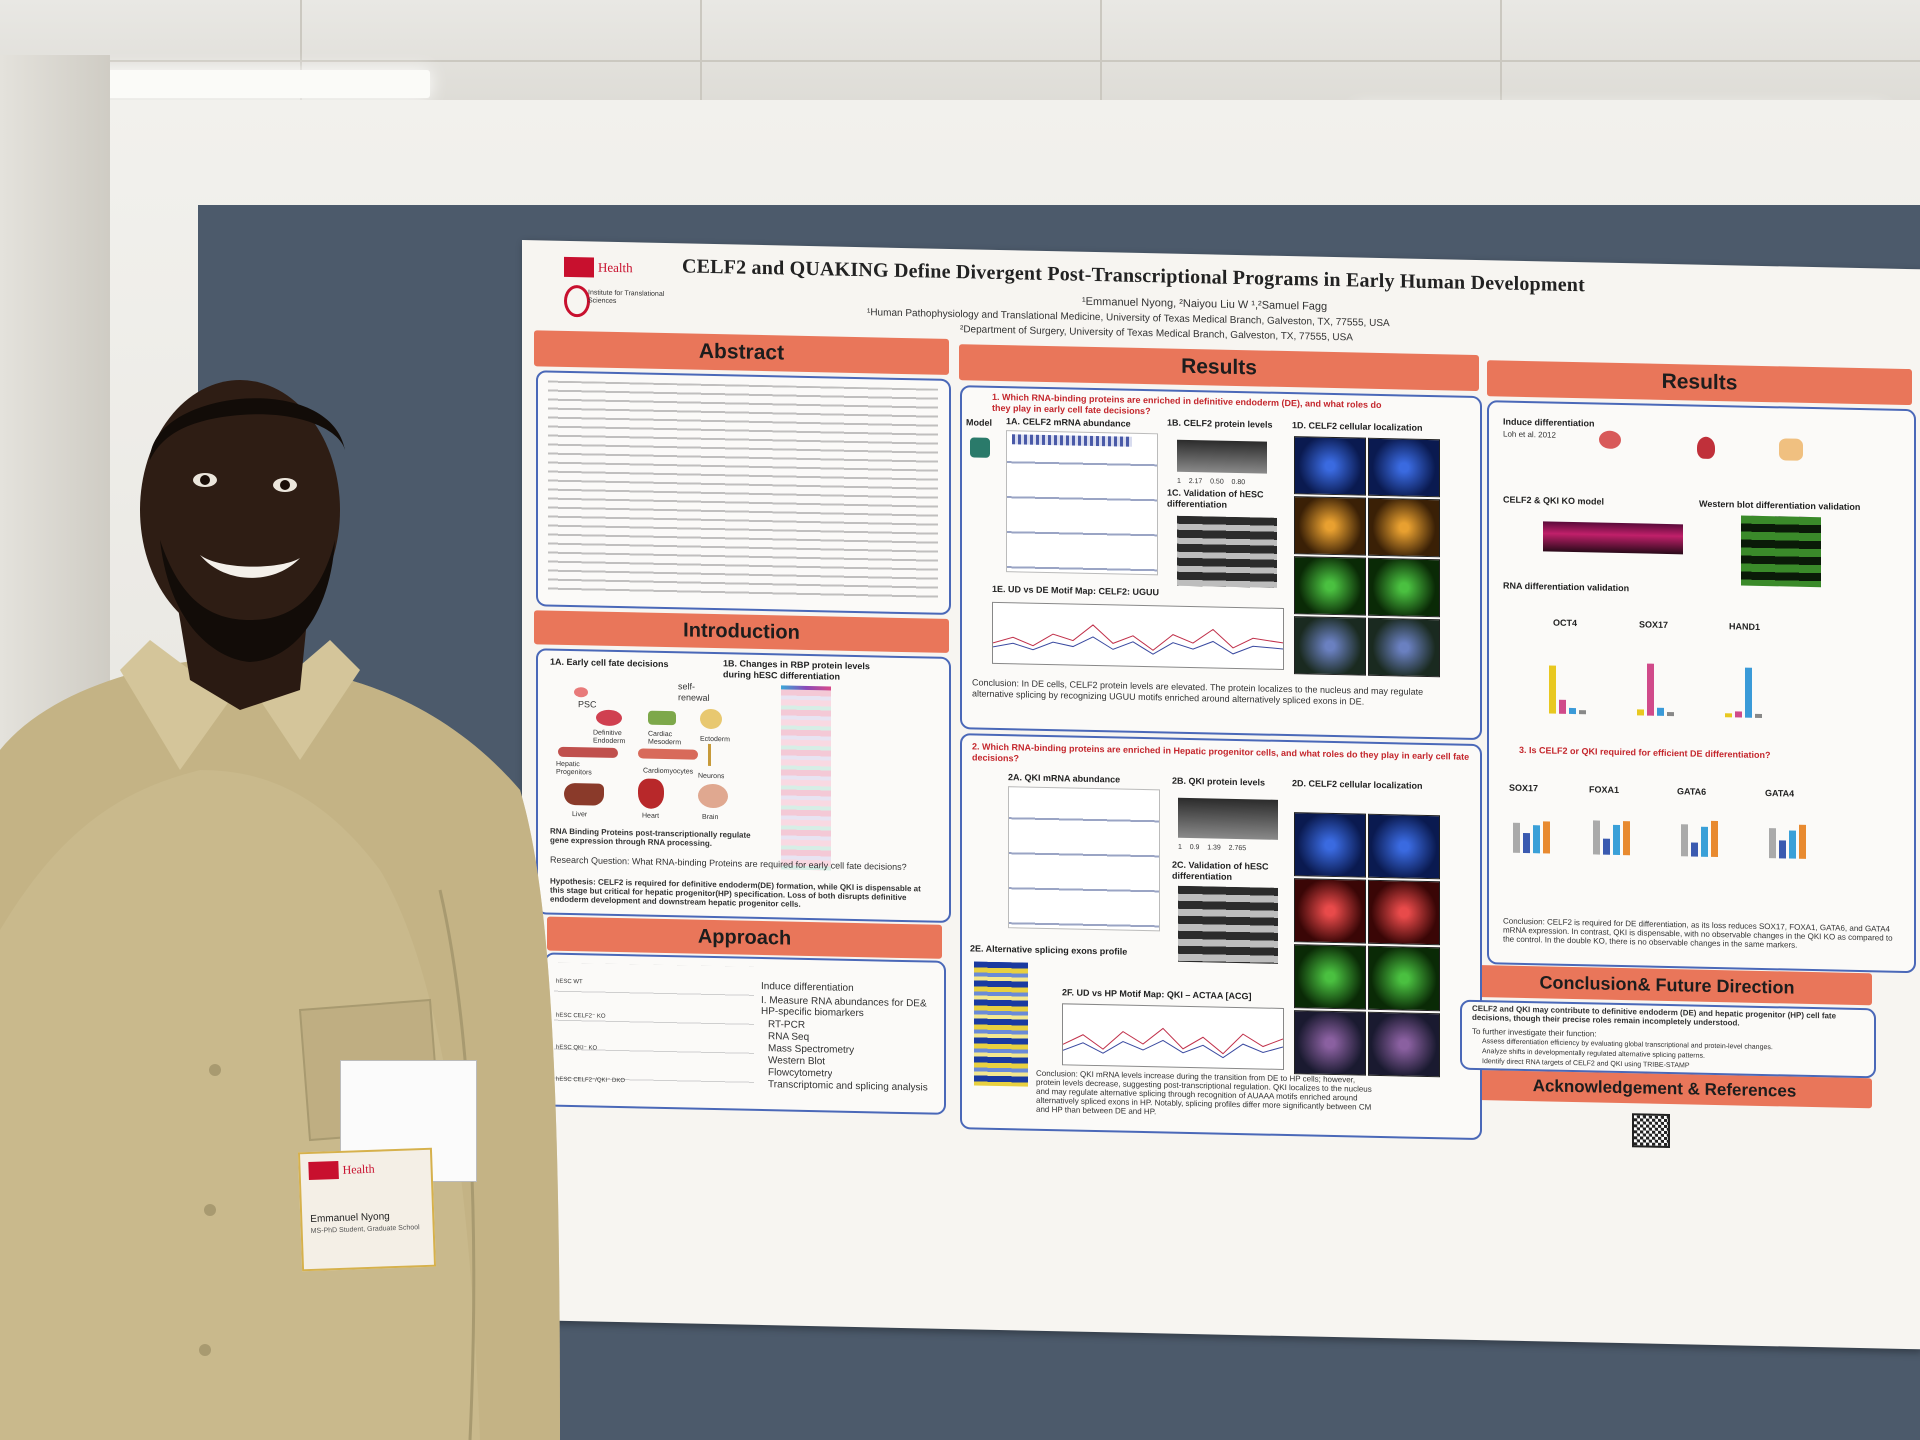 The width and height of the screenshot is (1920, 1440). What do you see at coordinates (581, 692) in the screenshot?
I see `psc-cell-icon` at bounding box center [581, 692].